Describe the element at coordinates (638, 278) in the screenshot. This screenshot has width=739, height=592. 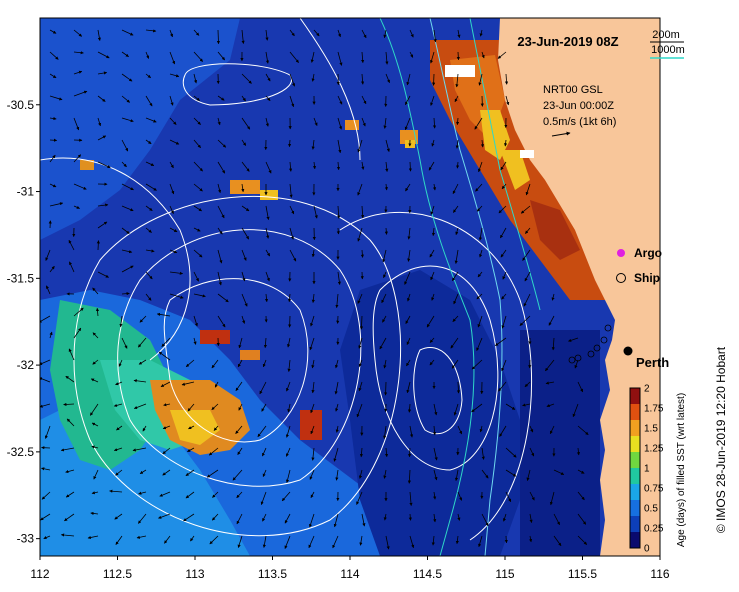
I see `ship-legend: Ship` at that location.